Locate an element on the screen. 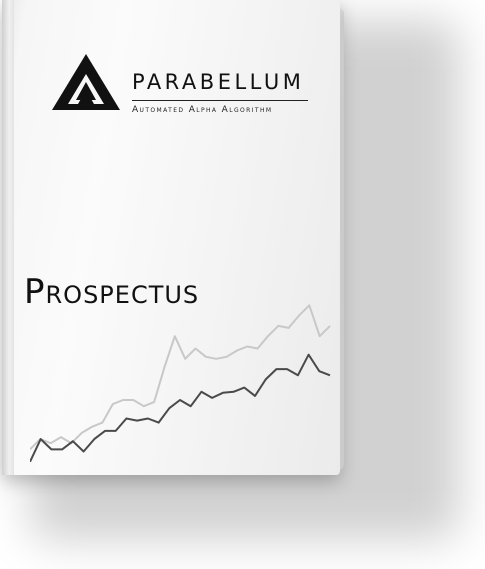 This screenshot has width=485, height=569. dark-series-line is located at coordinates (180, 408).